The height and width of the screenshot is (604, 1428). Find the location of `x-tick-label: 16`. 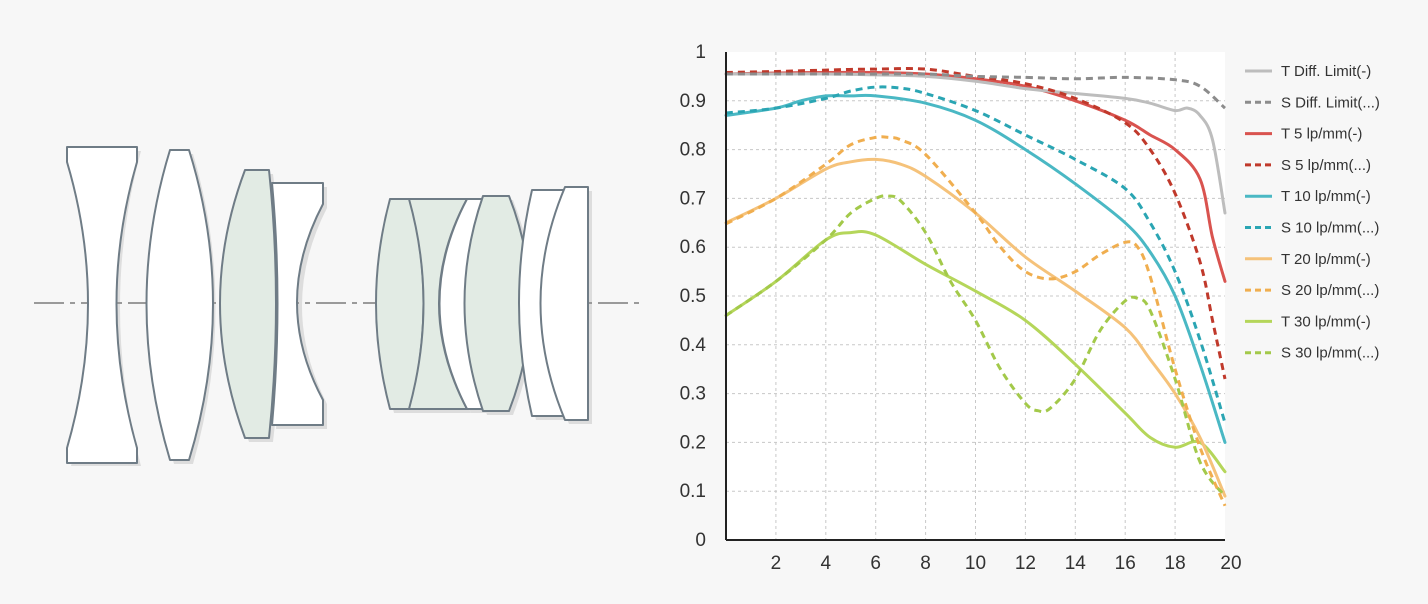

x-tick-label: 16 is located at coordinates (1125, 563).